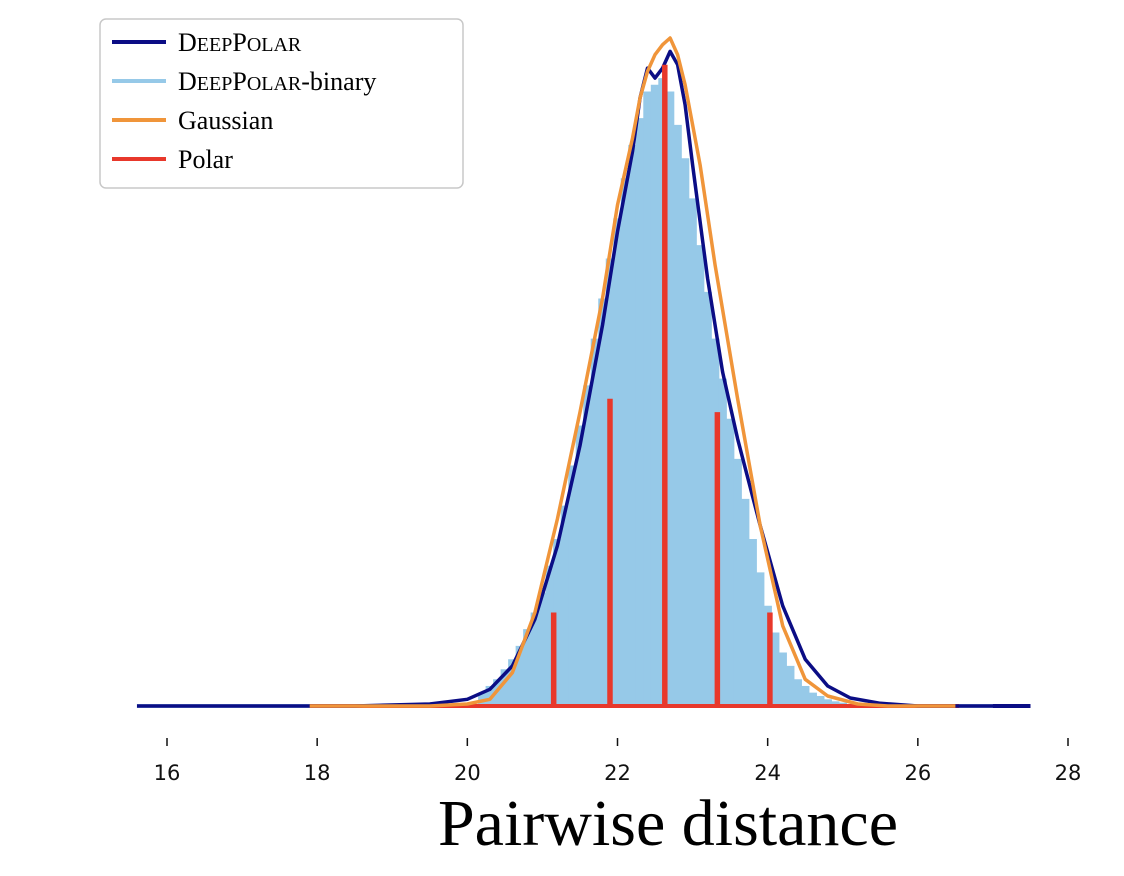  Describe the element at coordinates (172, 159) in the screenshot. I see `legend-entry: Polar` at that location.